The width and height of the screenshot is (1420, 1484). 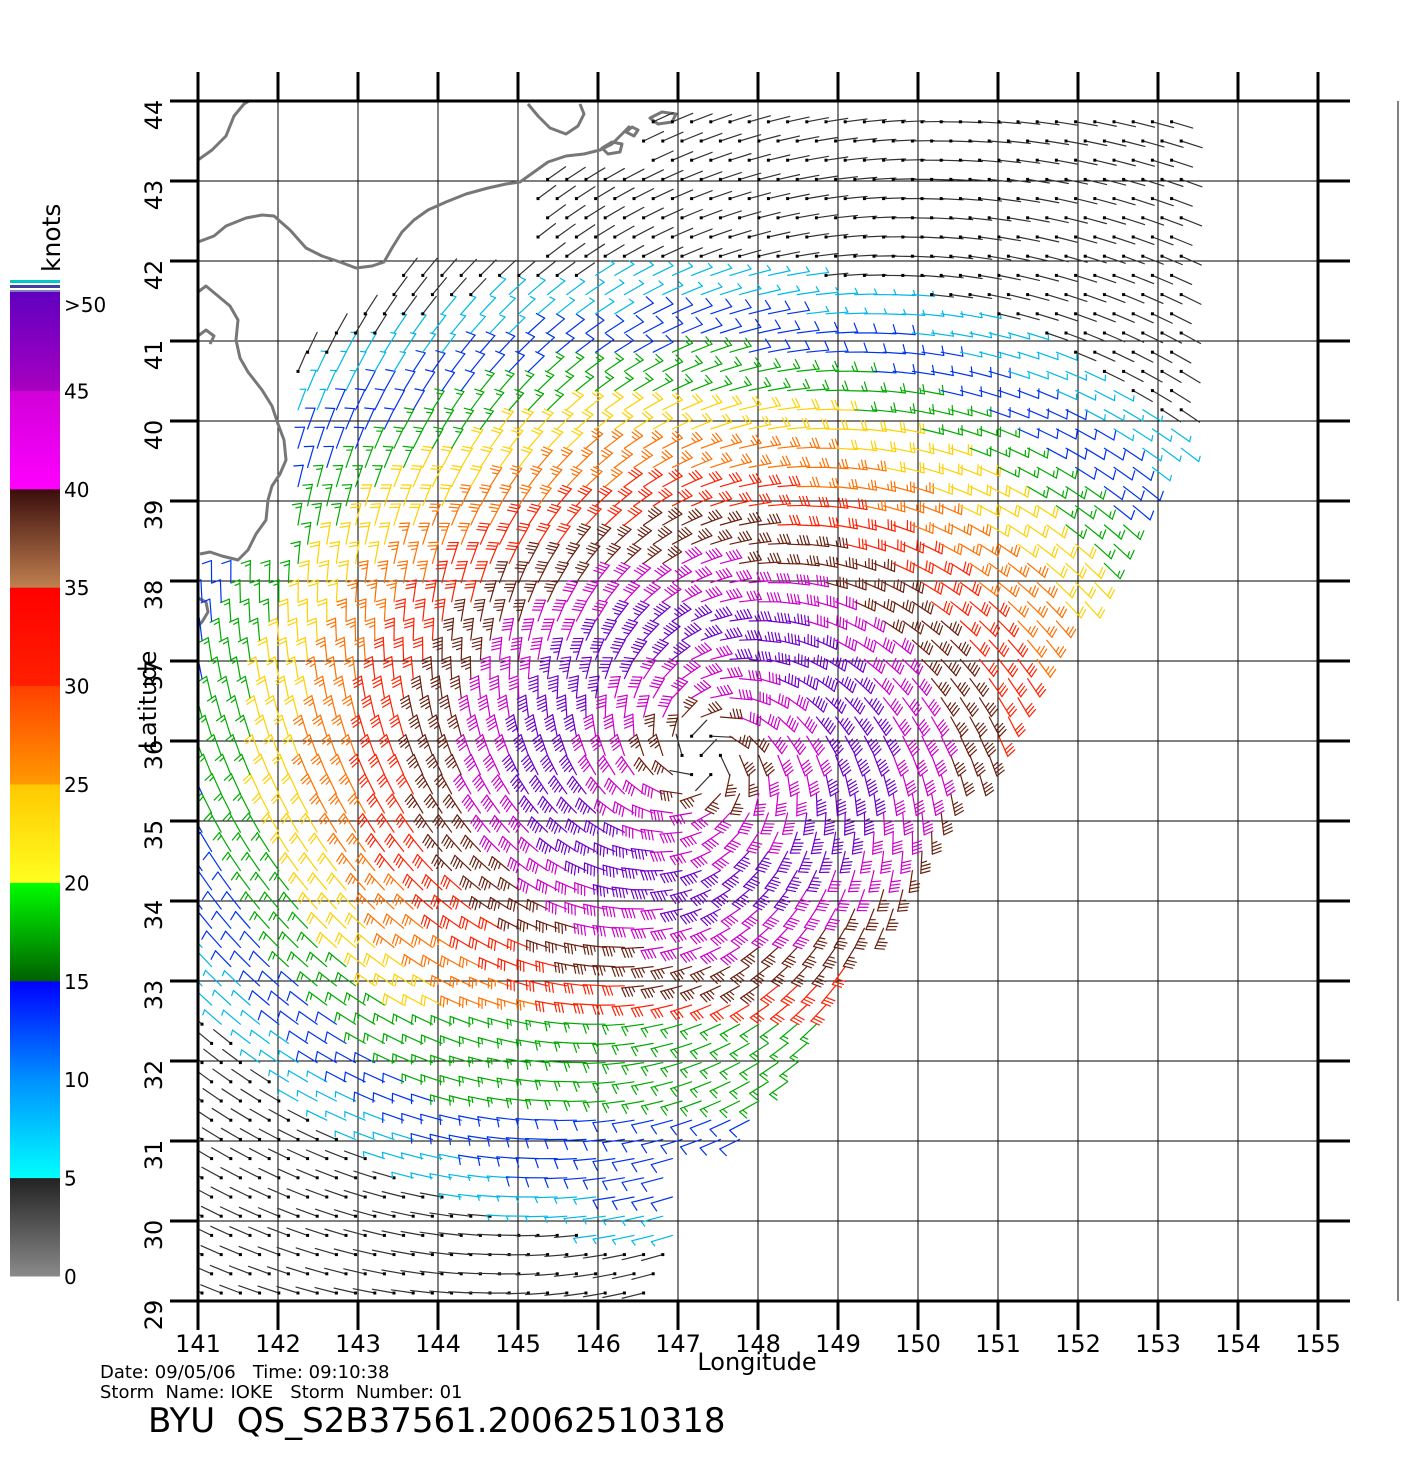 I want to click on colorbar-label: >50, so click(x=85, y=305).